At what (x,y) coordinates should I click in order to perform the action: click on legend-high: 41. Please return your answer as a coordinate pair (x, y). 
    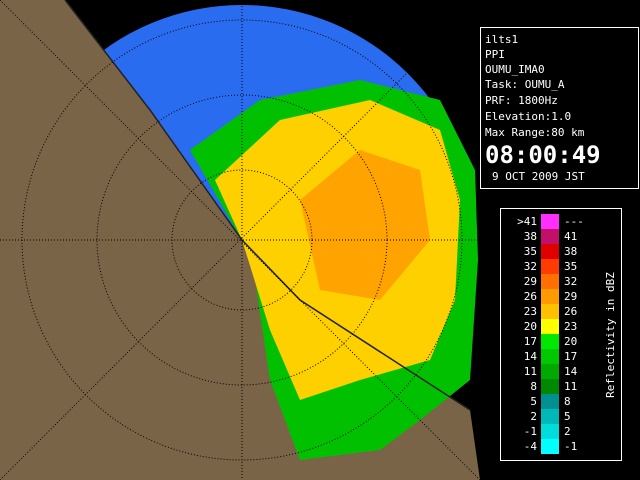
    Looking at the image, I should click on (570, 236).